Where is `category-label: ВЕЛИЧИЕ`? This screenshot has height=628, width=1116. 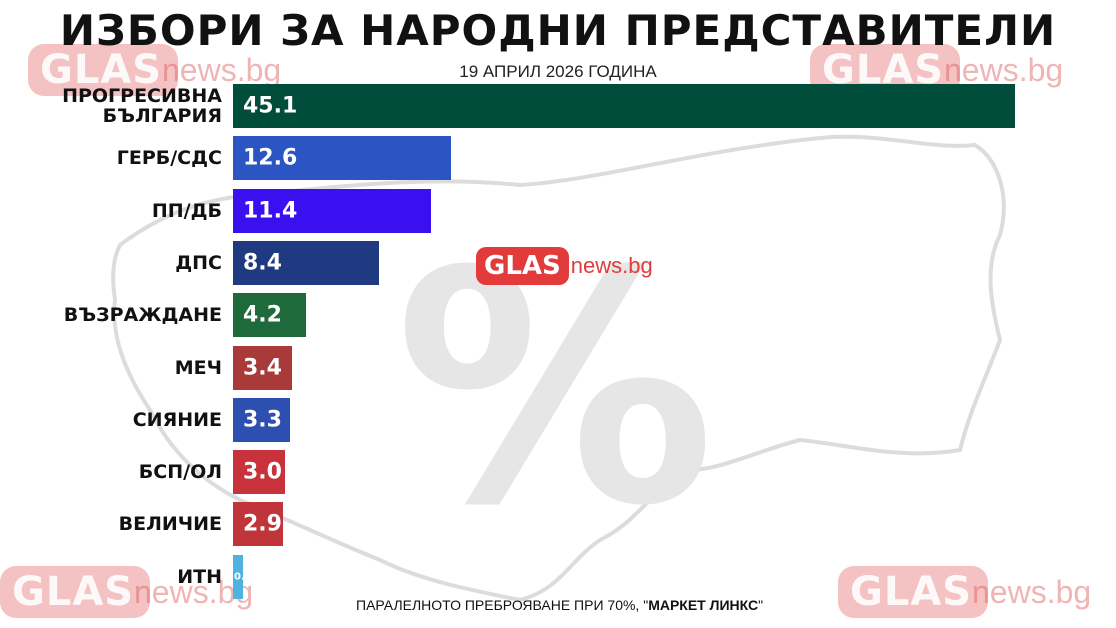 category-label: ВЕЛИЧИЕ is located at coordinates (170, 524).